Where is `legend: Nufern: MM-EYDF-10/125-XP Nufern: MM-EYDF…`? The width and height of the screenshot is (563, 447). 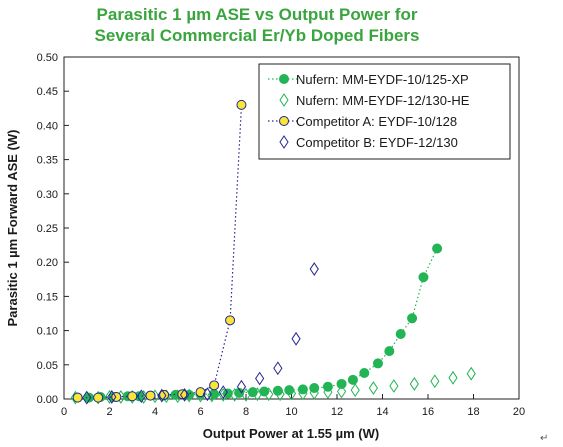 legend: Nufern: MM-EYDF-10/125-XP Nufern: MM-EYDF… is located at coordinates (384, 111).